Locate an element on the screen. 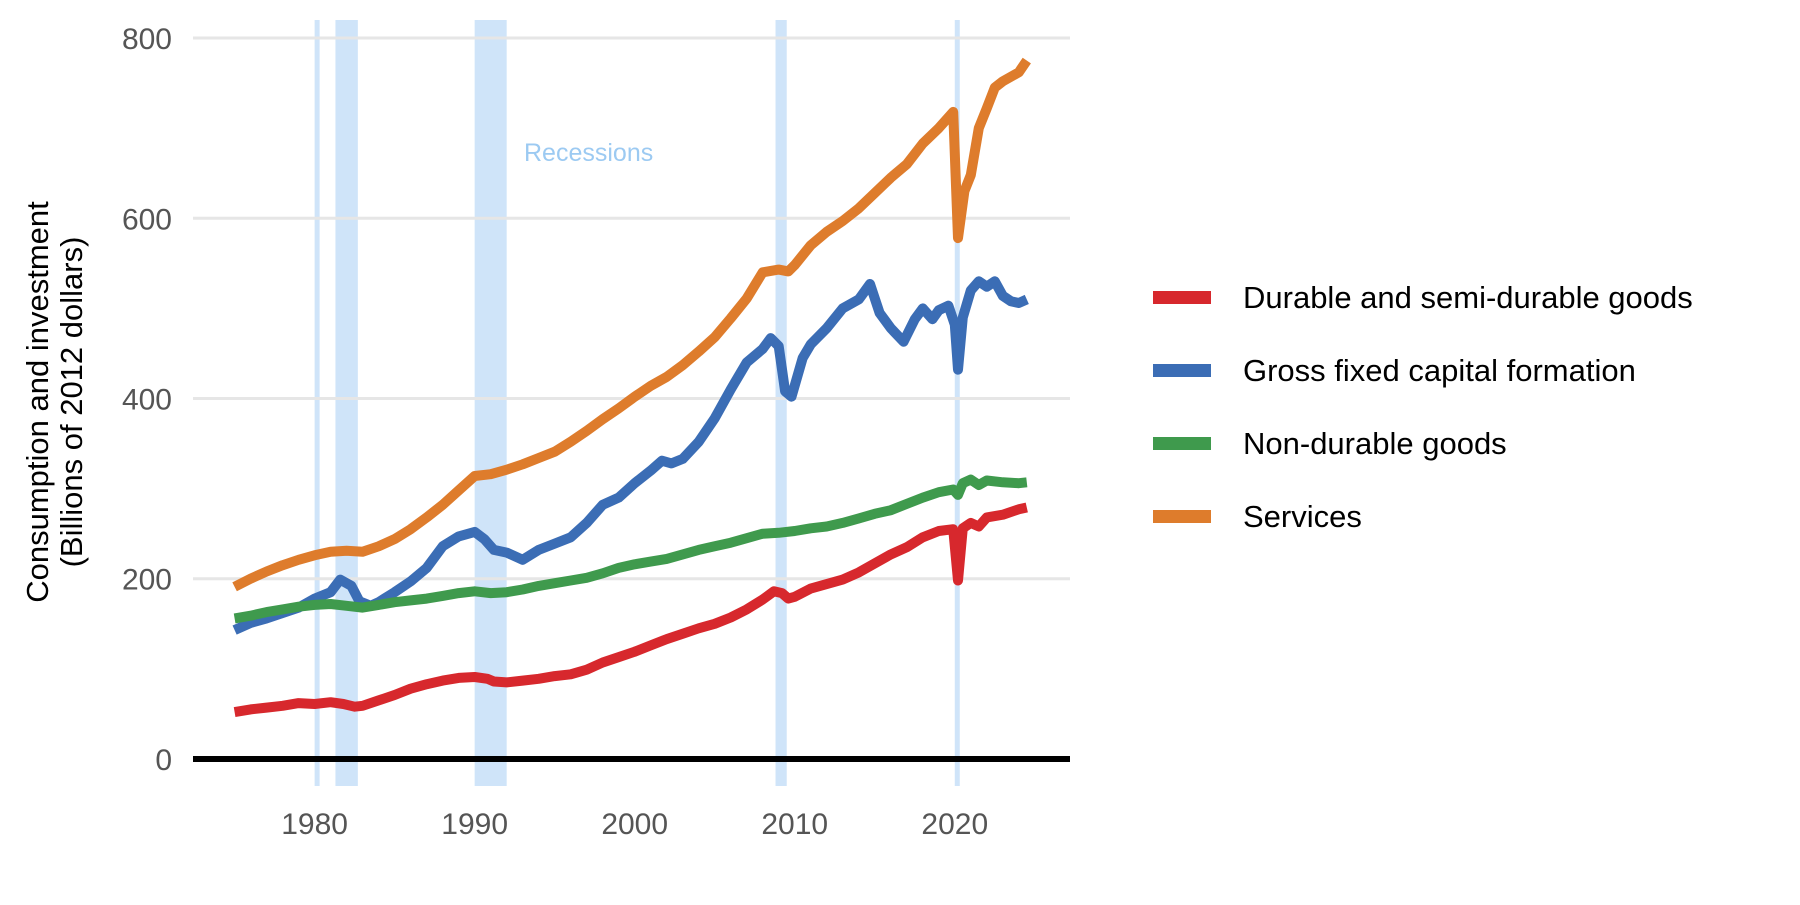 The image size is (1800, 905). y-axis-title-line-1: Consumption and investment is located at coordinates (37, 402).